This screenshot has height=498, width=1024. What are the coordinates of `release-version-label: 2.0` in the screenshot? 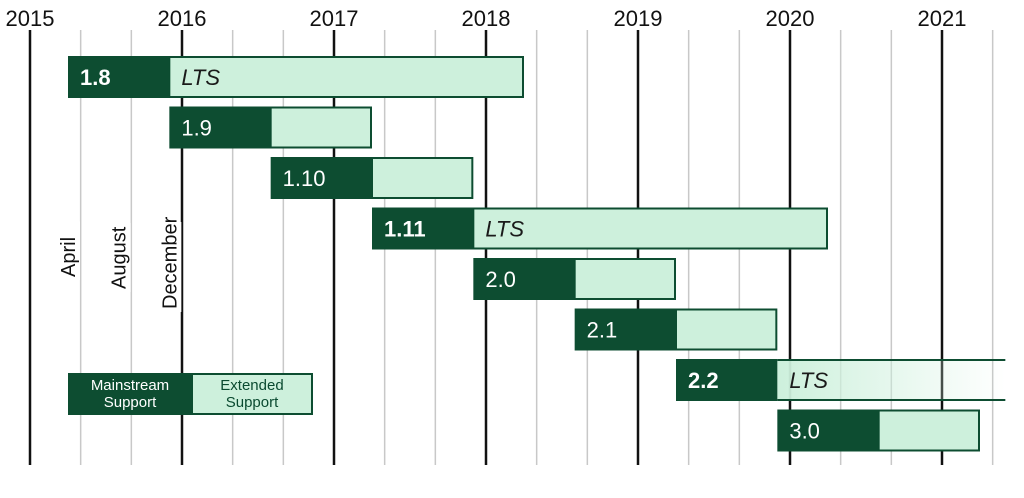 It's located at (500, 279).